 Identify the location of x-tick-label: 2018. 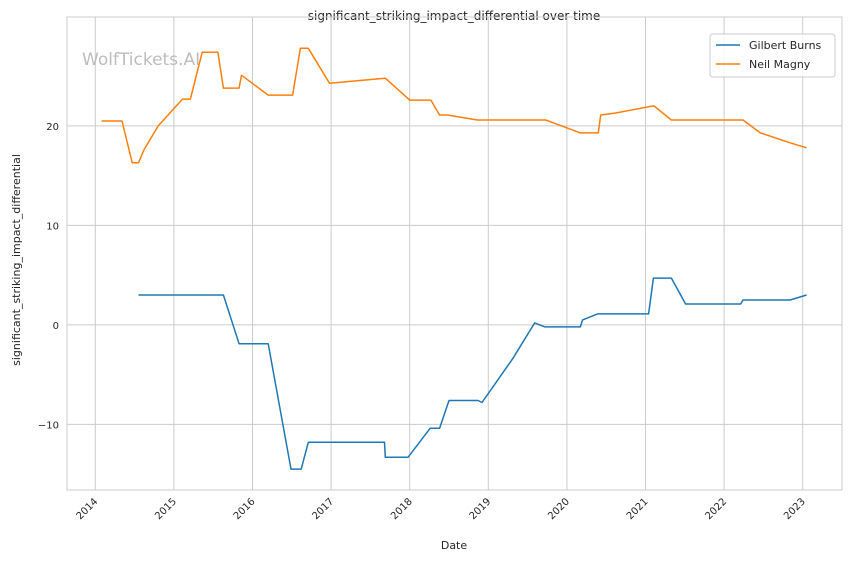
(402, 509).